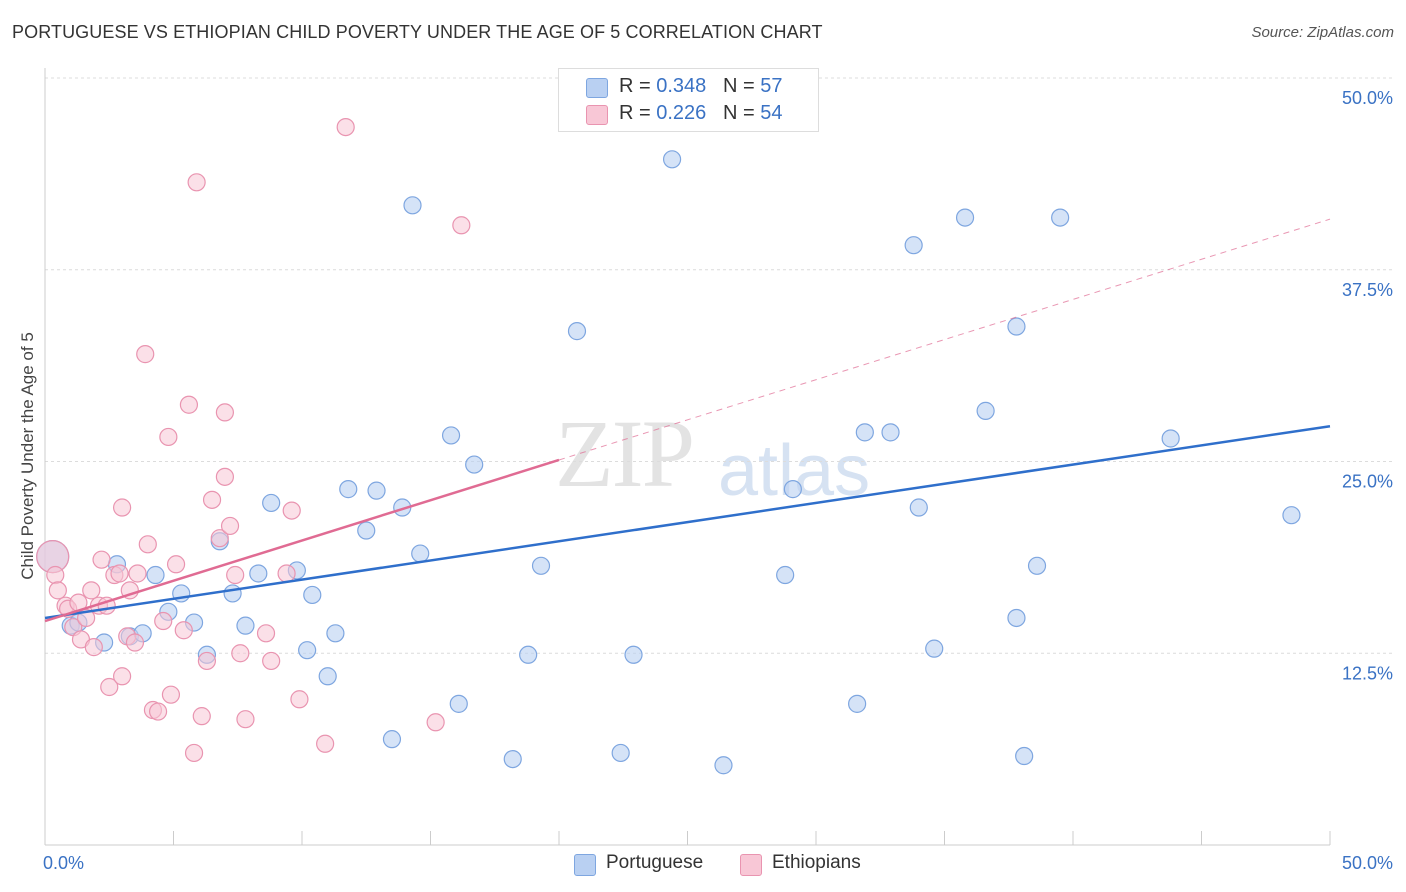 The width and height of the screenshot is (1406, 892). What do you see at coordinates (655, 862) in the screenshot?
I see `legend-label-portuguese: Portuguese` at bounding box center [655, 862].